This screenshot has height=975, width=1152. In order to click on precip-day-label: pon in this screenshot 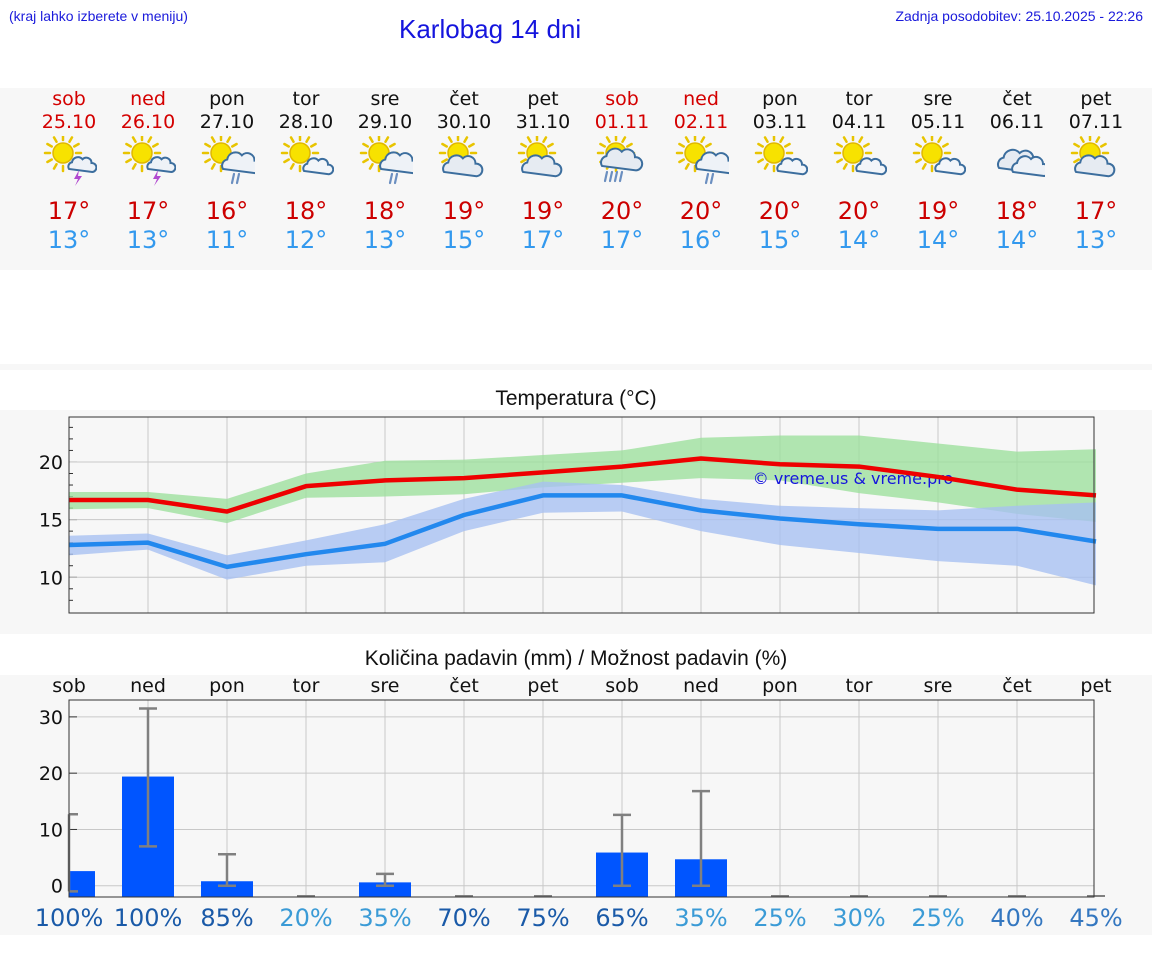, I will do `click(780, 686)`.